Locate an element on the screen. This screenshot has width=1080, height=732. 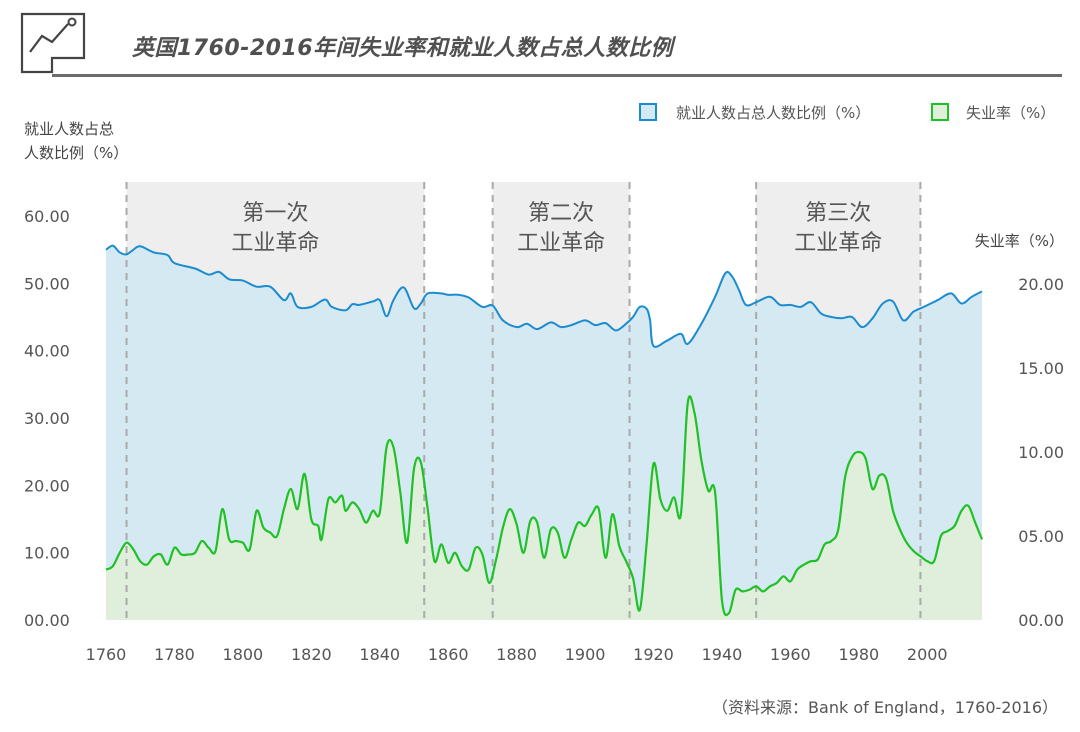
left-axis-label-line2: 人数比例（%） is located at coordinates (76, 153).